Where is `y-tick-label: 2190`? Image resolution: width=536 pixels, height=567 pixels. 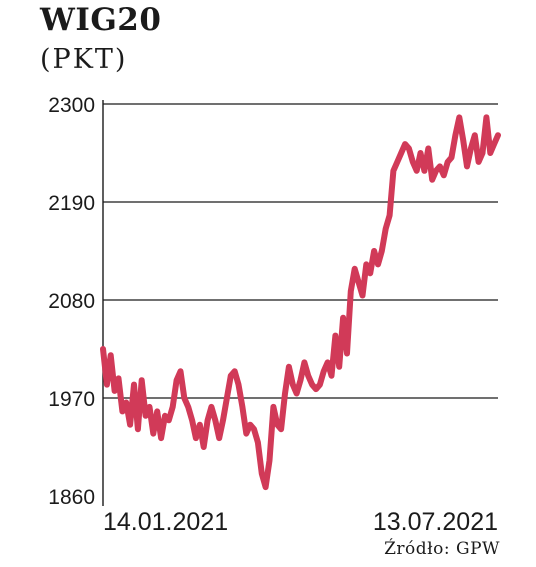
y-tick-label: 2190 is located at coordinates (71, 203).